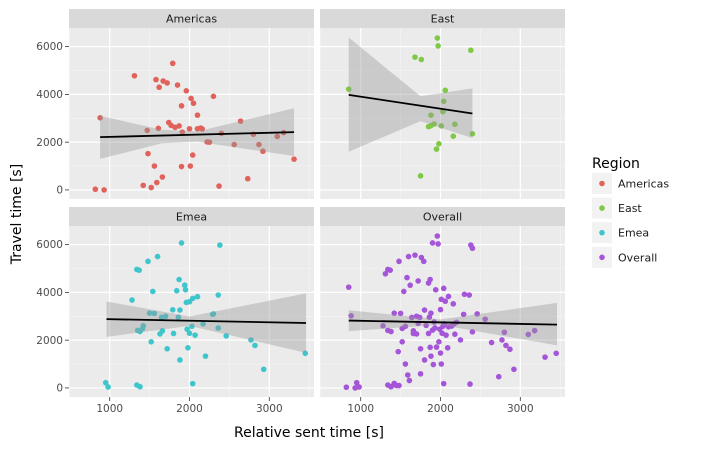  What do you see at coordinates (360, 409) in the screenshot?
I see `x-tick-label: 1000` at bounding box center [360, 409].